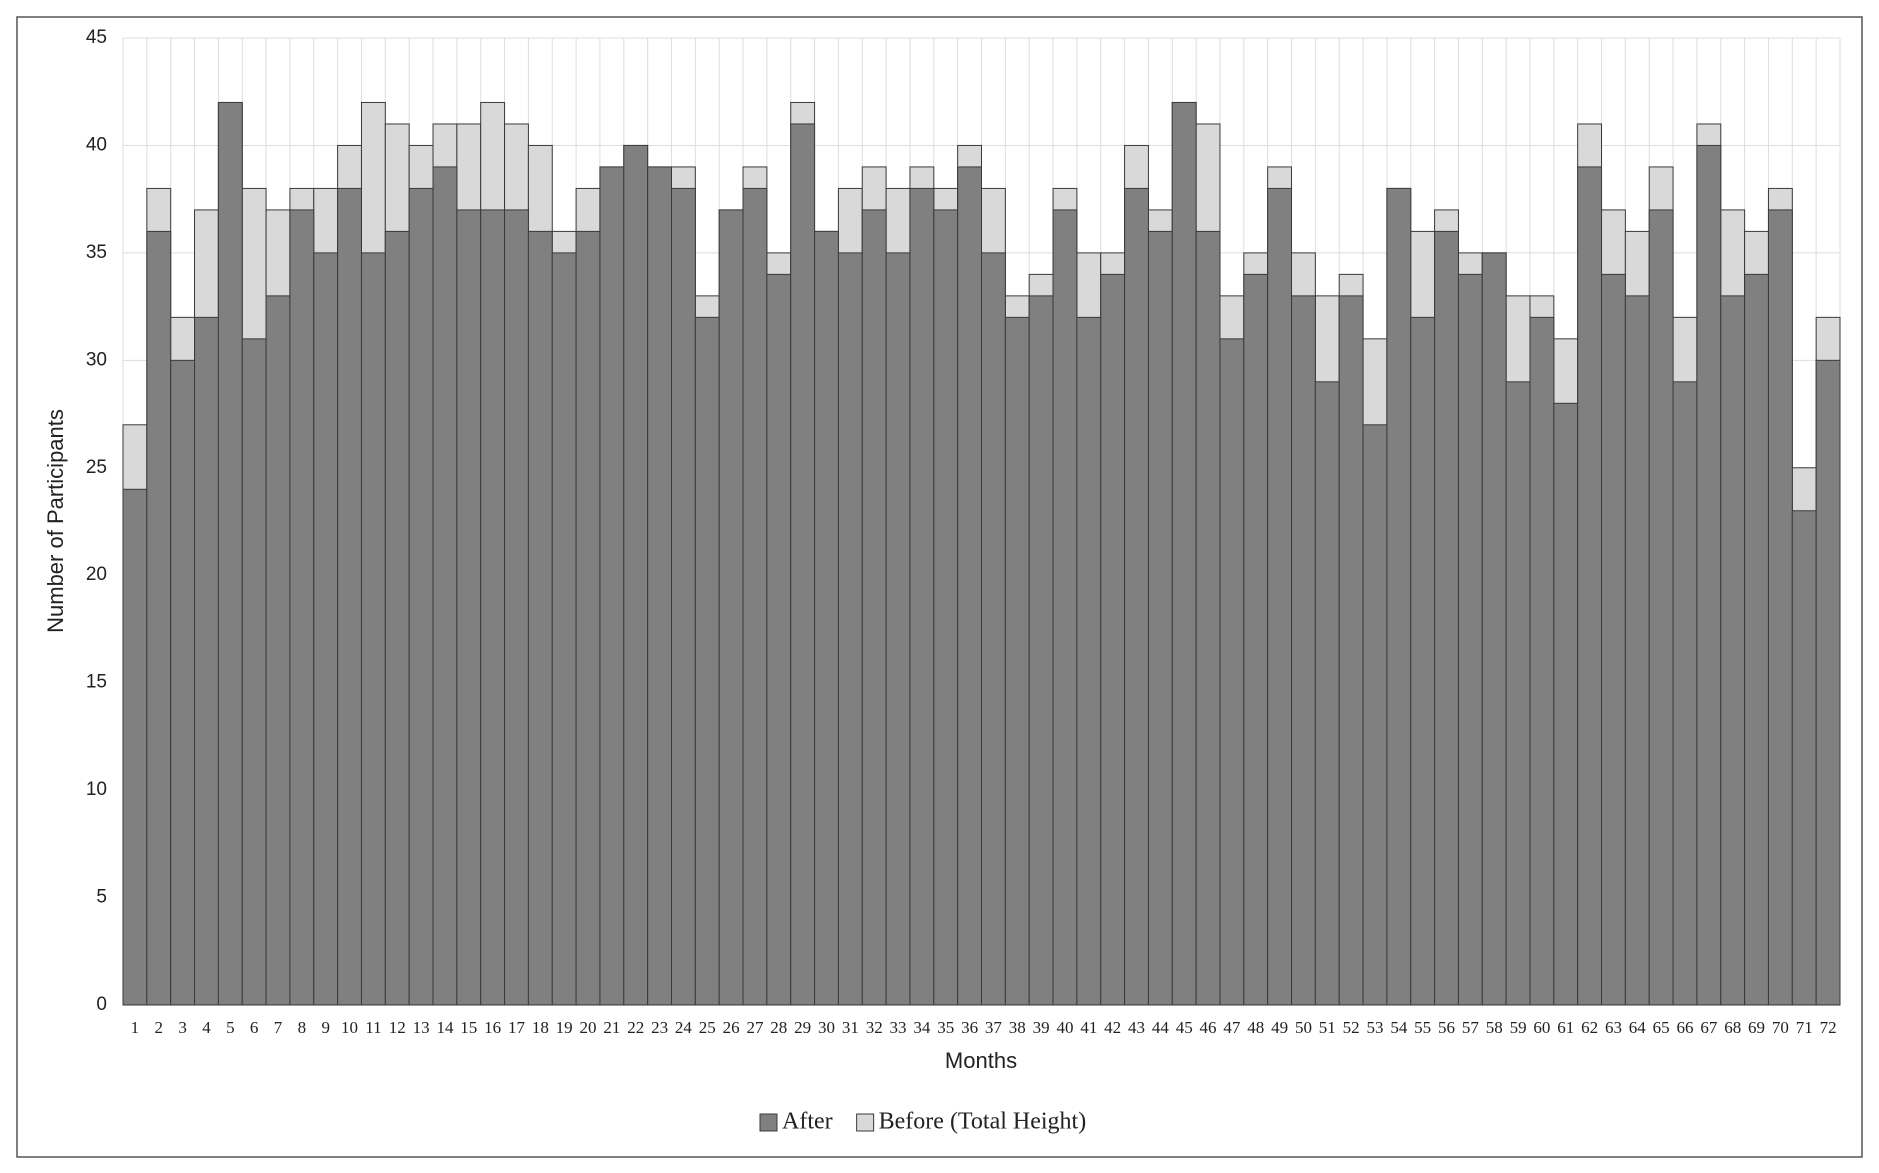 This screenshot has width=1879, height=1173. What do you see at coordinates (707, 1027) in the screenshot?
I see `x-tick-label: 25` at bounding box center [707, 1027].